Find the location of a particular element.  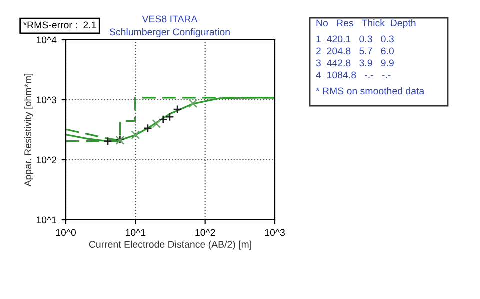

x-tick-label: 10^3 is located at coordinates (275, 232).